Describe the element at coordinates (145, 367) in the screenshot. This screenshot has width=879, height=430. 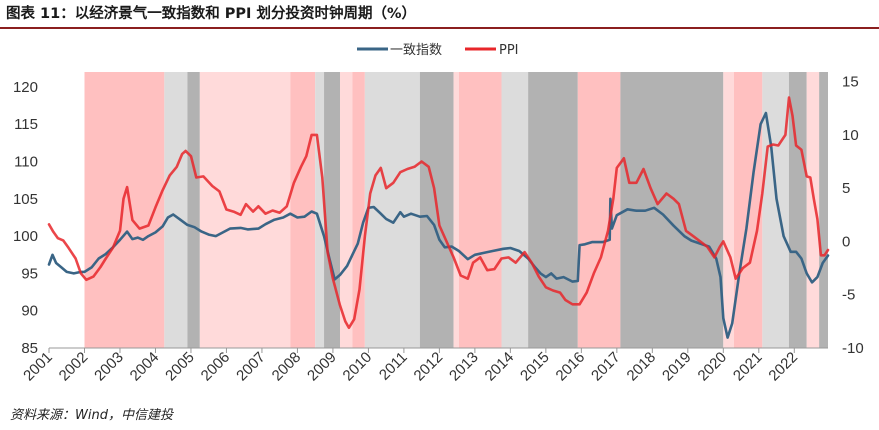
I see `x-tick-label: 2004` at that location.